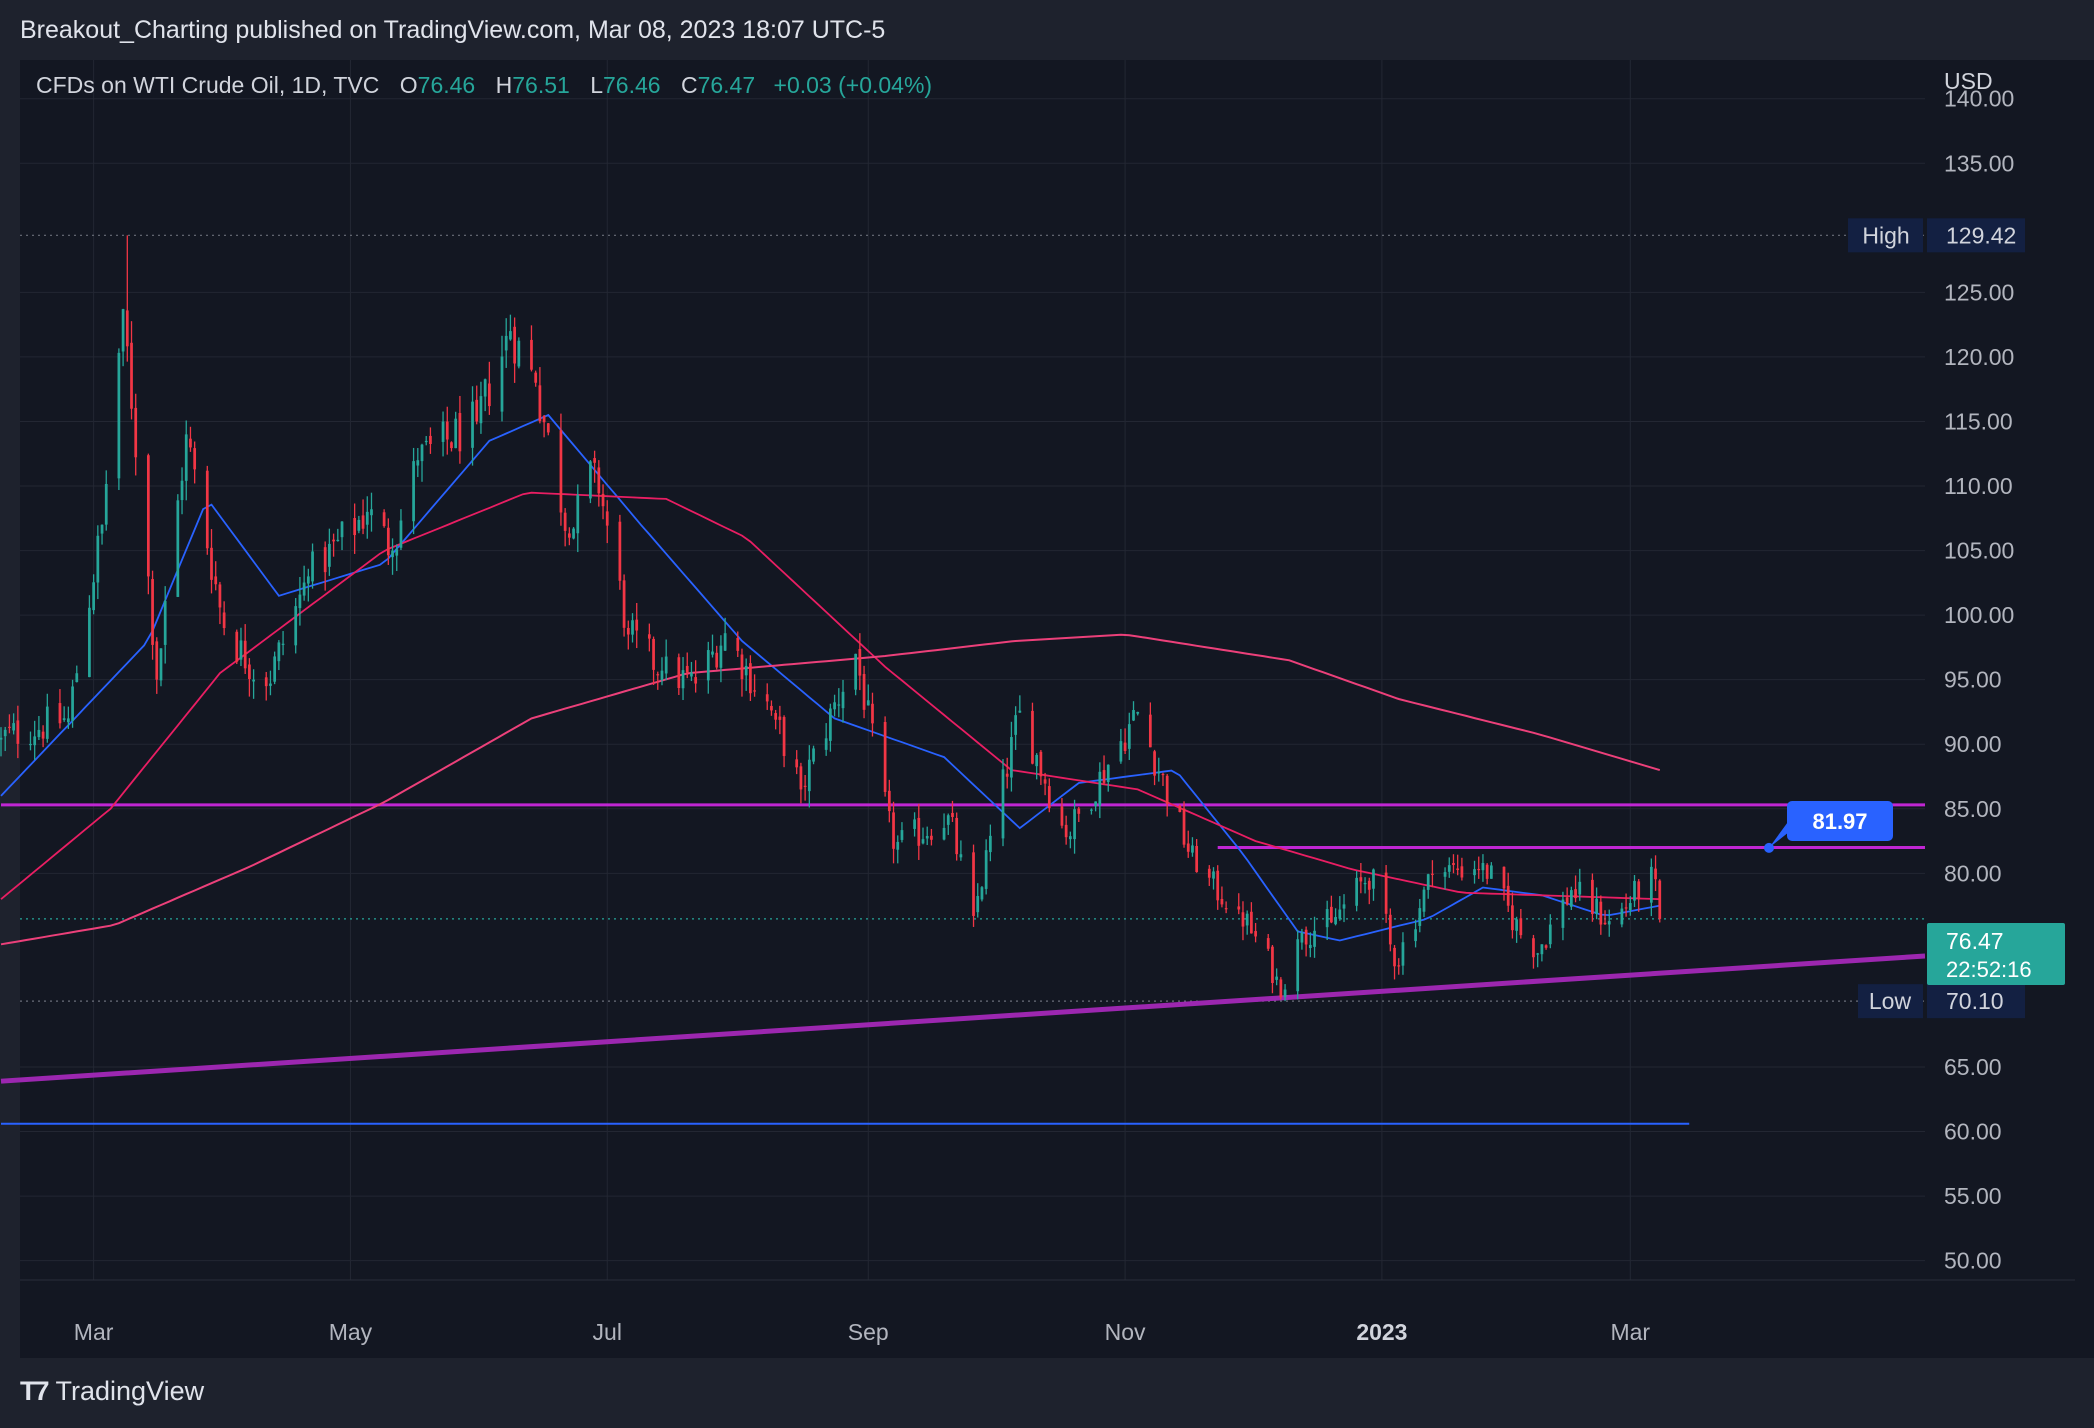  I want to click on high-price-tag, so click(1976, 235).